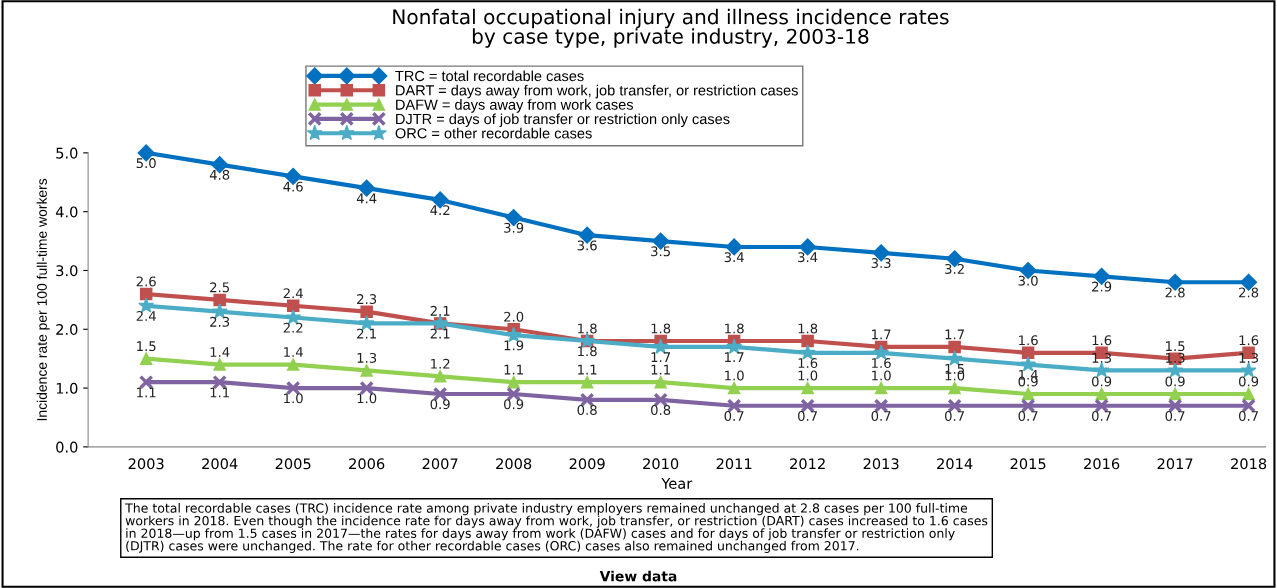 The image size is (1277, 588). I want to click on data-label: 3.3, so click(881, 263).